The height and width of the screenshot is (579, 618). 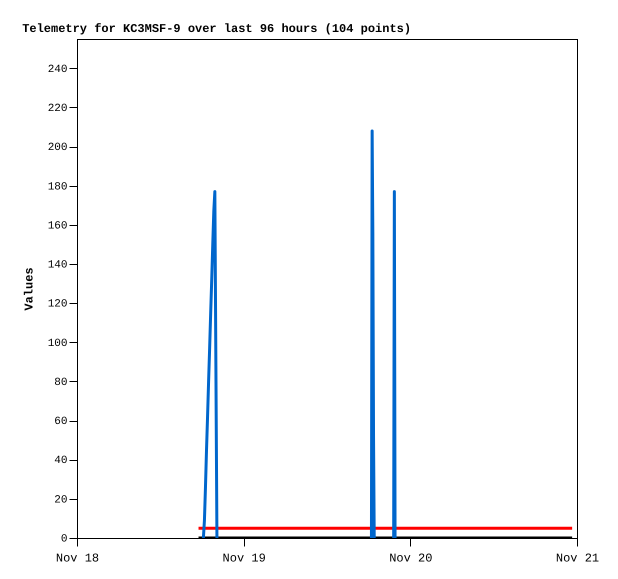 I want to click on x-tick-label: Nov 21, so click(x=578, y=559).